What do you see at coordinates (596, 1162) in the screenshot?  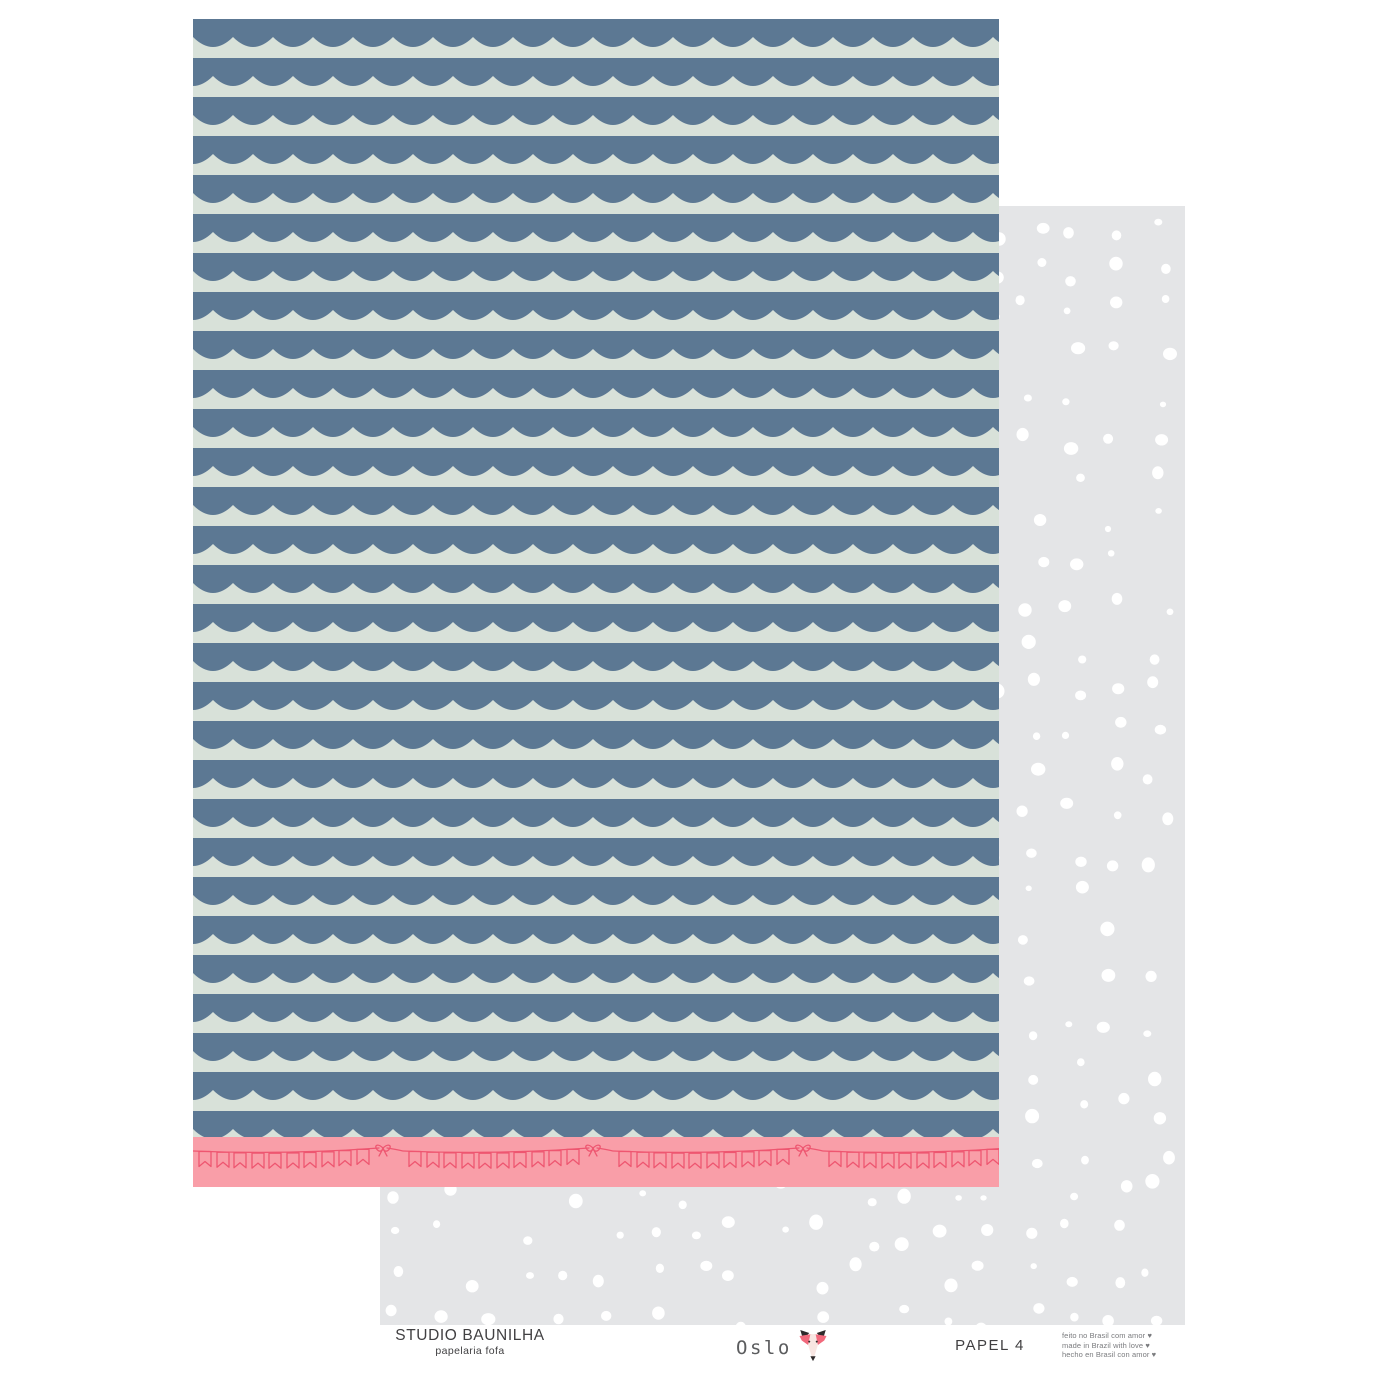 I see `bunting-border` at bounding box center [596, 1162].